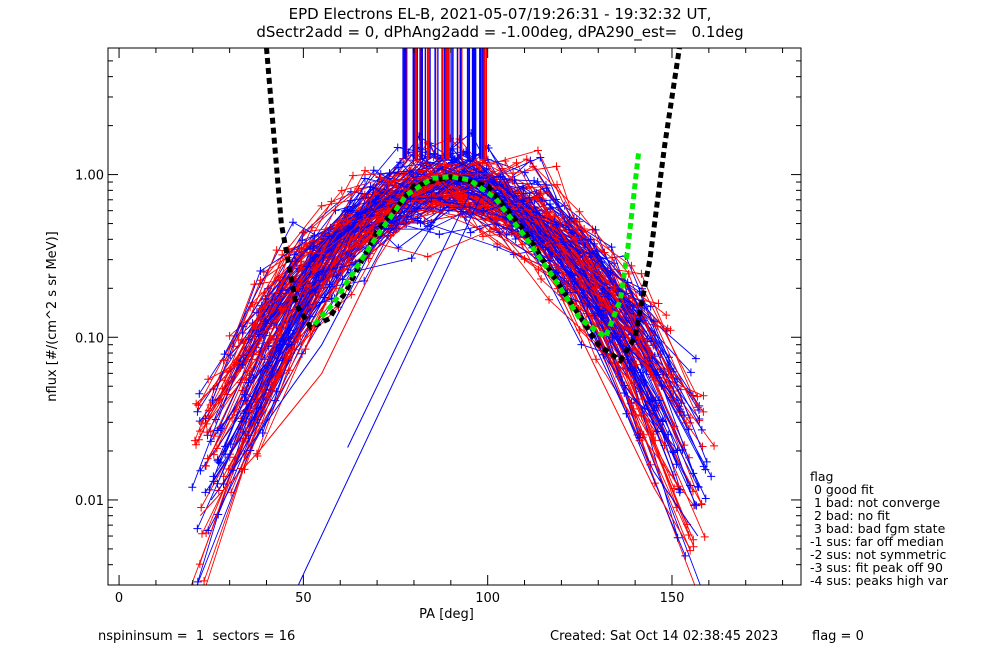 The image size is (1000, 650). What do you see at coordinates (89, 176) in the screenshot?
I see `y-tick-label: 1.00` at bounding box center [89, 176].